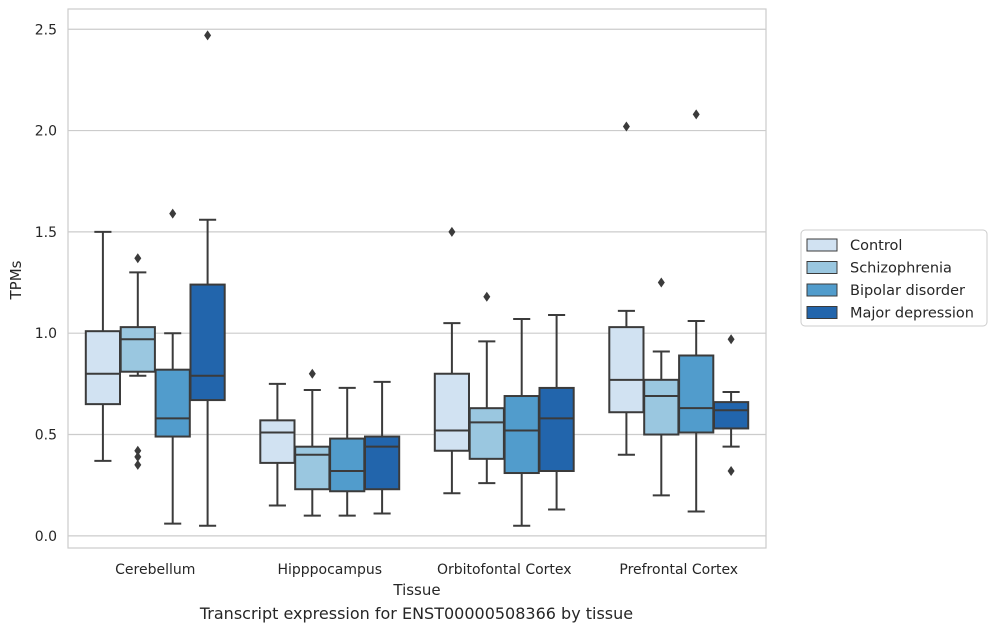 This screenshot has width=997, height=634. Describe the element at coordinates (876, 246) in the screenshot. I see `legend-label: Control` at that location.